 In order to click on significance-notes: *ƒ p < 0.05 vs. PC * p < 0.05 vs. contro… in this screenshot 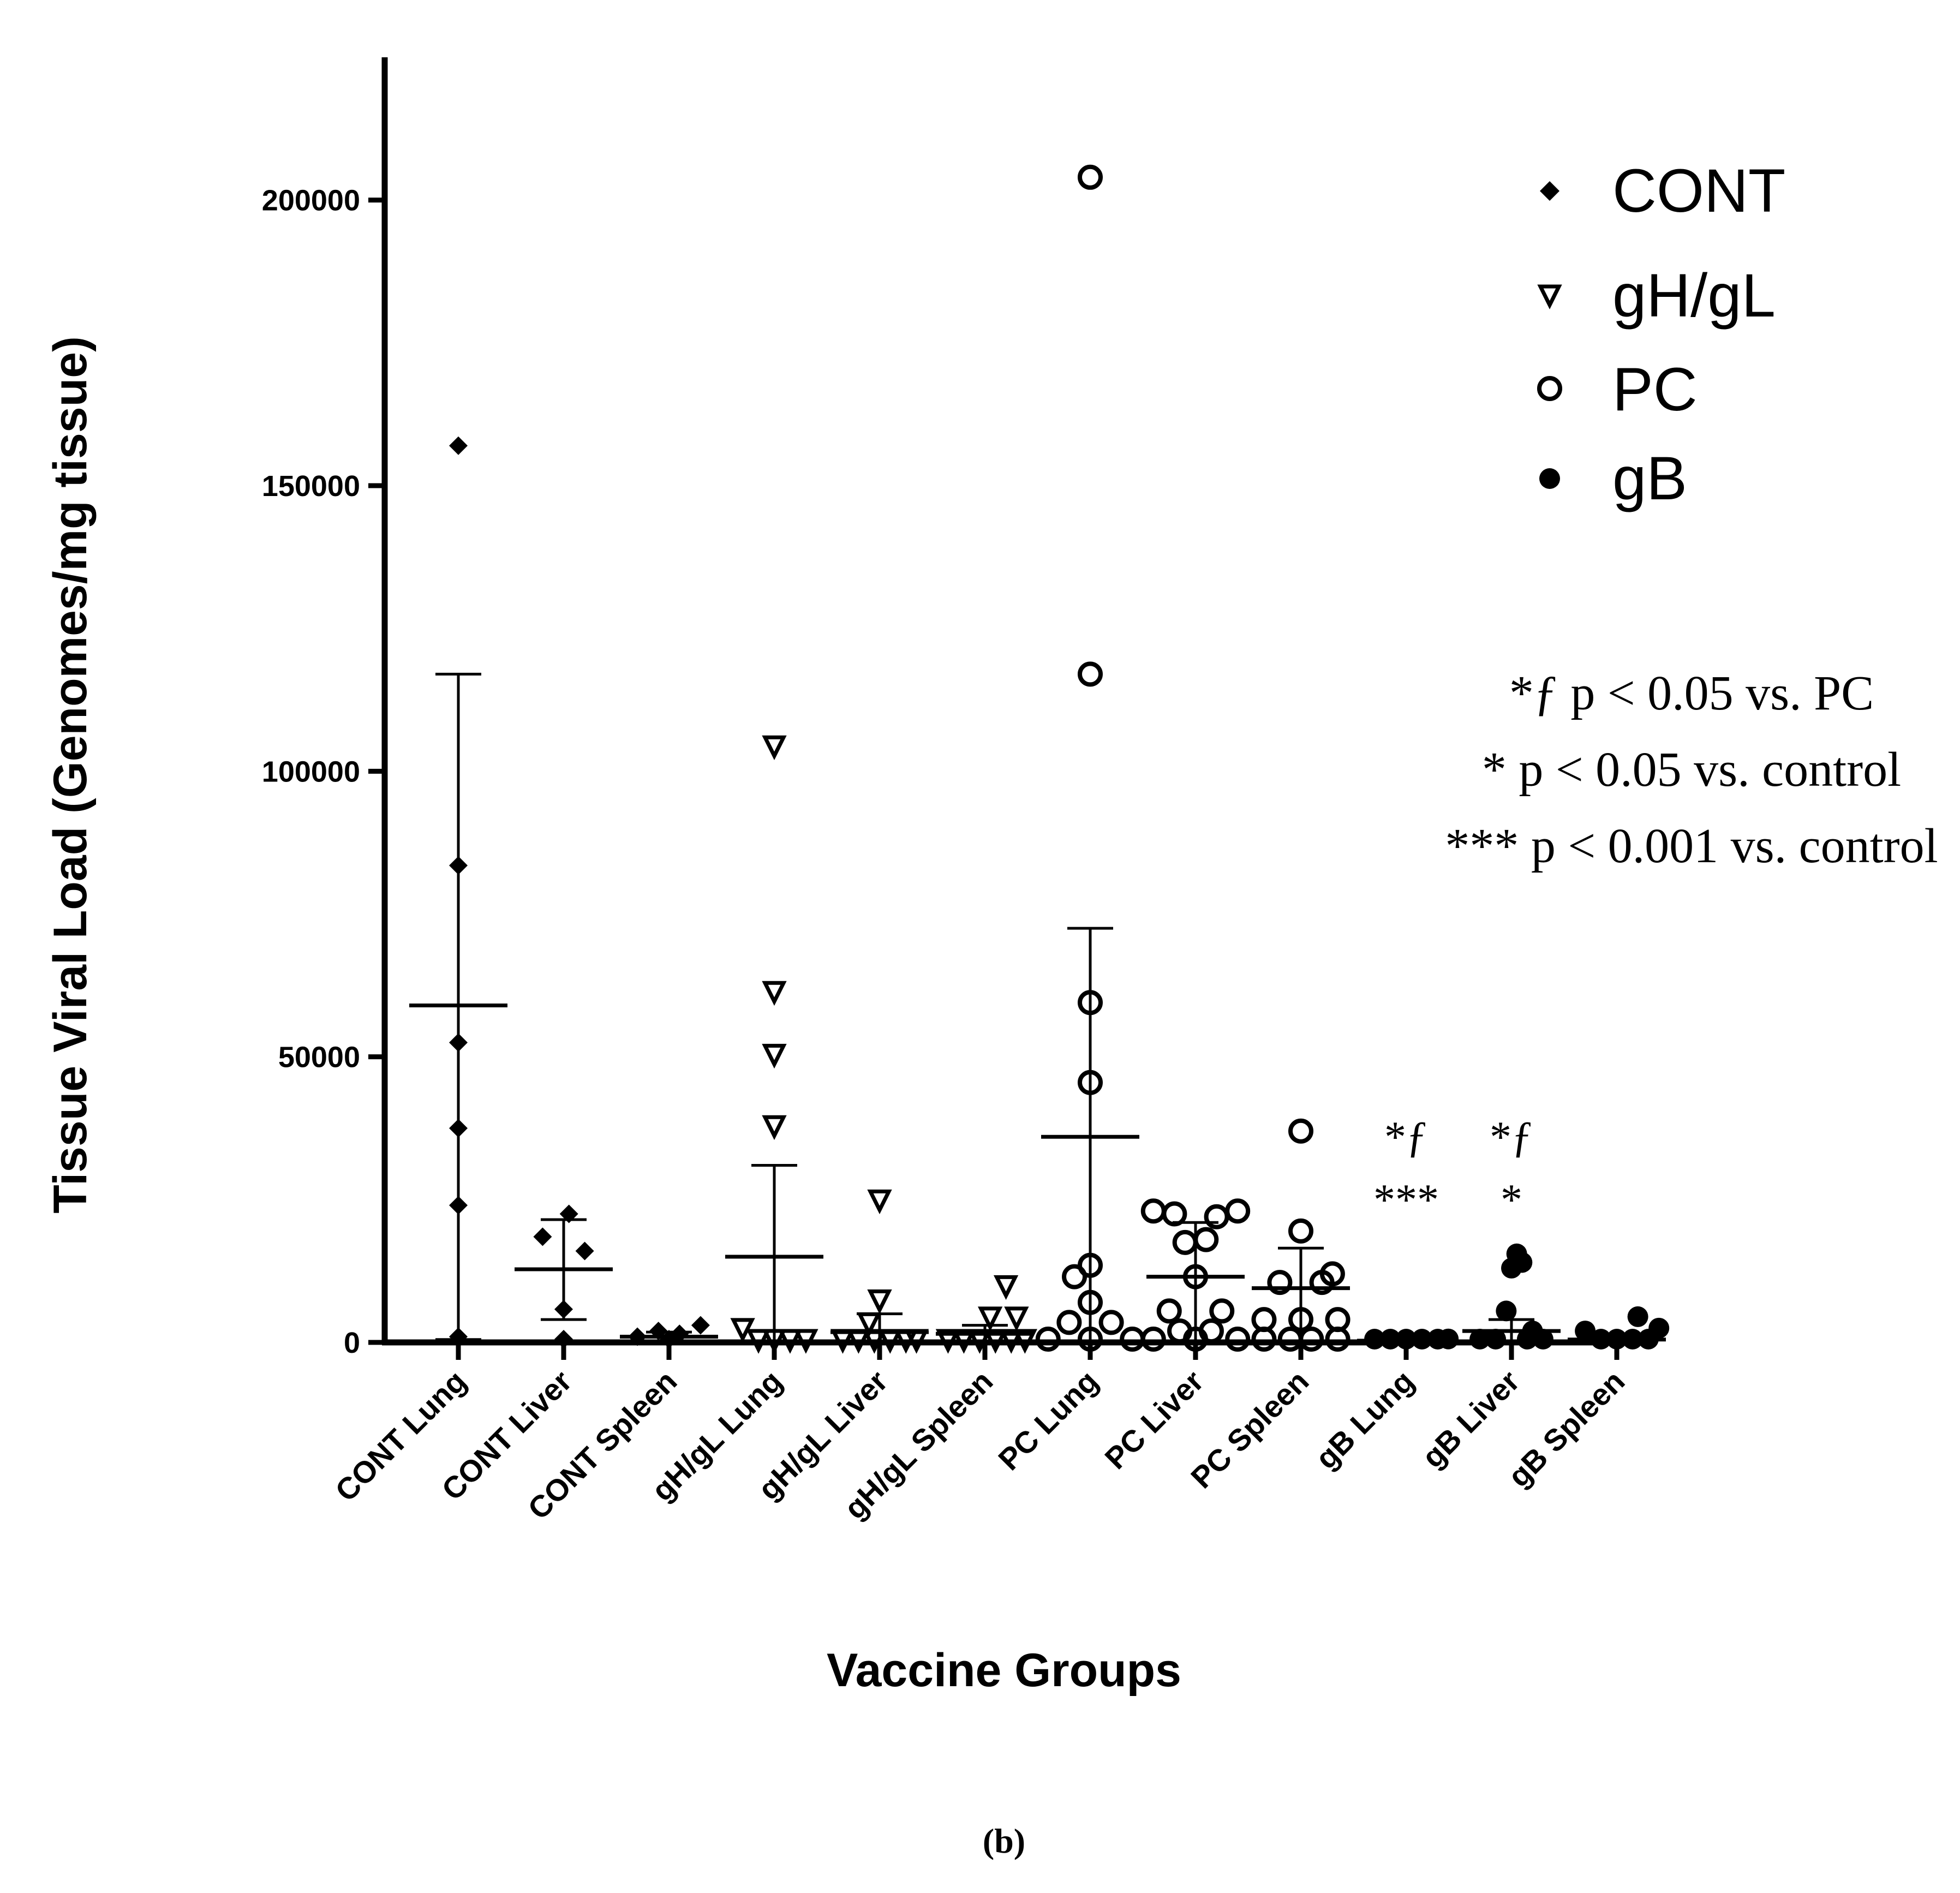, I will do `click(1691, 769)`.